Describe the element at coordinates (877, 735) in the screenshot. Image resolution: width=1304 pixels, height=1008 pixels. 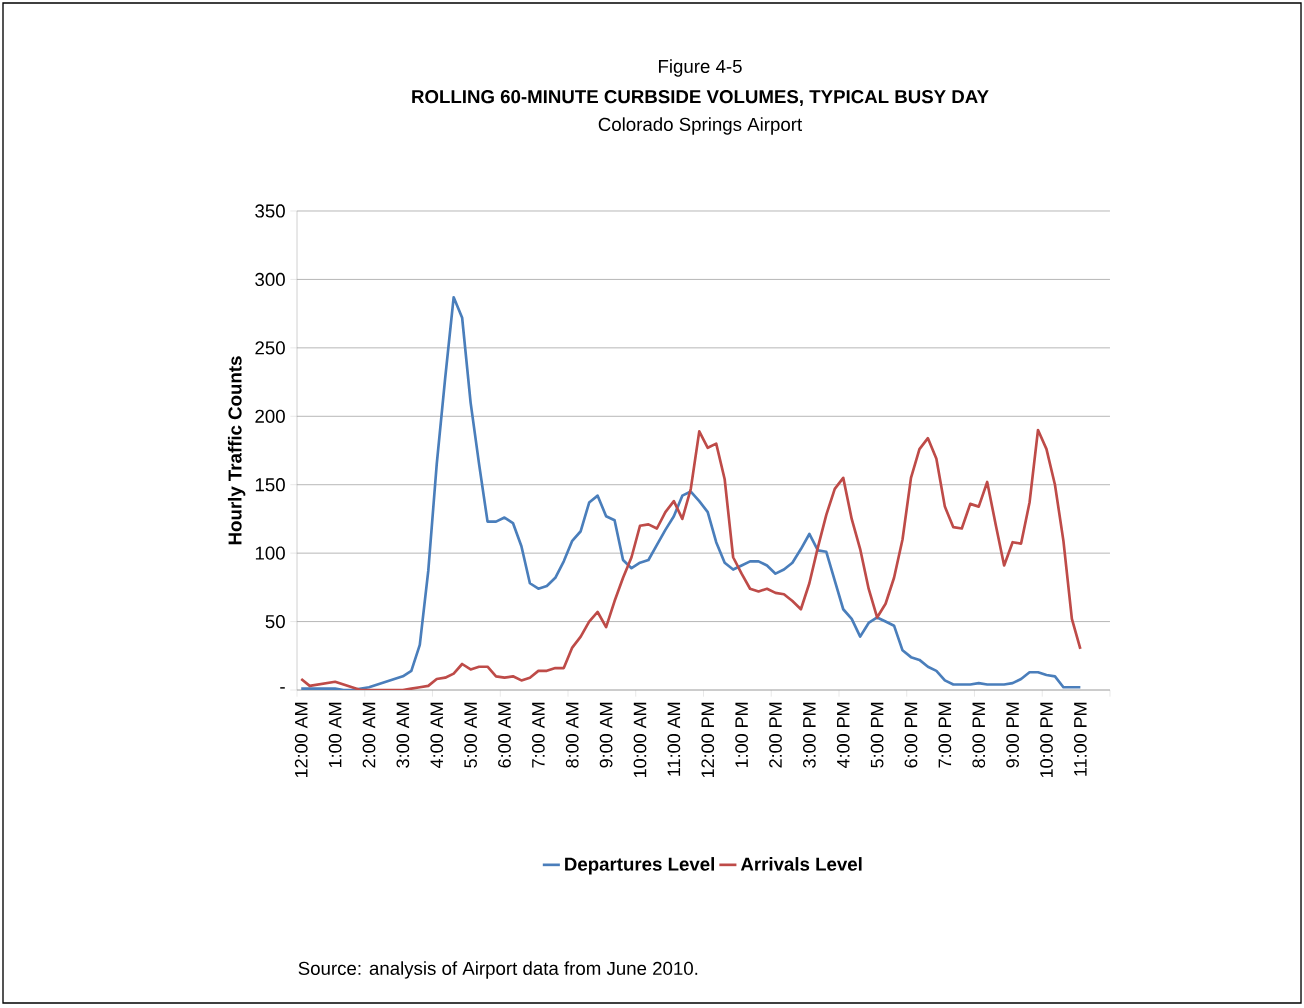
I see `x-tick-label: 5:00 PM` at that location.